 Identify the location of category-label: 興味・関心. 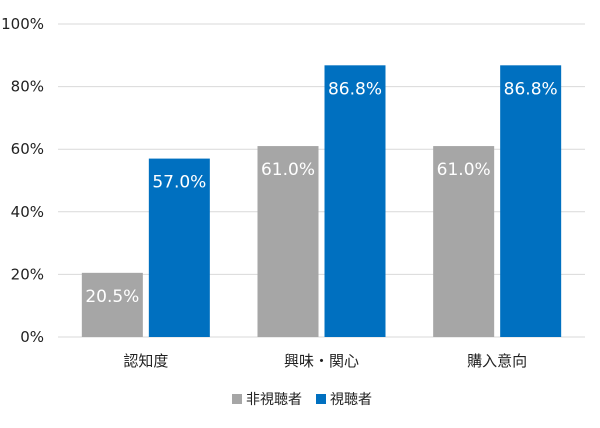
(321, 361).